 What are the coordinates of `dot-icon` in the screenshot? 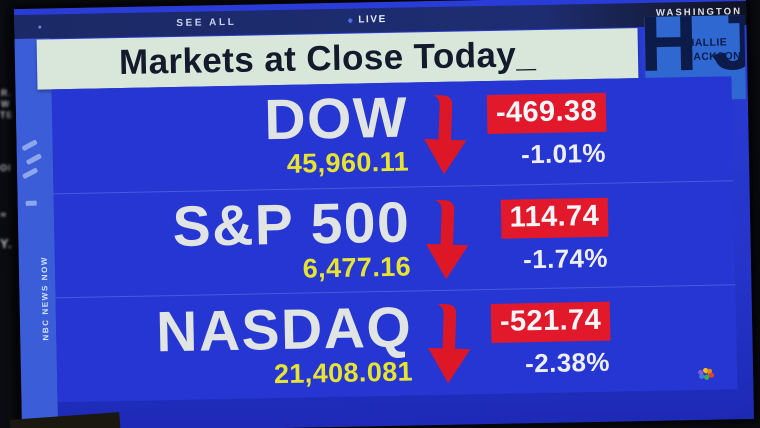 It's located at (40, 27).